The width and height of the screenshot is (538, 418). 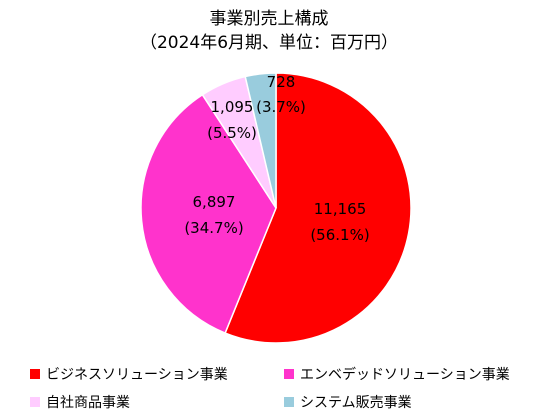 I want to click on legend-swatch-embedded, so click(x=289, y=374).